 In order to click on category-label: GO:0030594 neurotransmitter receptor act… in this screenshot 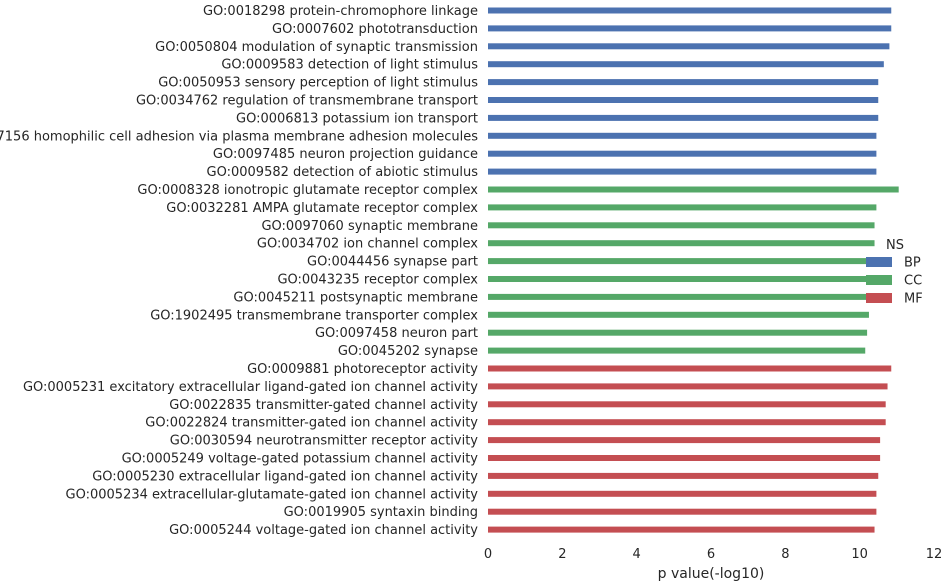, I will do `click(324, 441)`.